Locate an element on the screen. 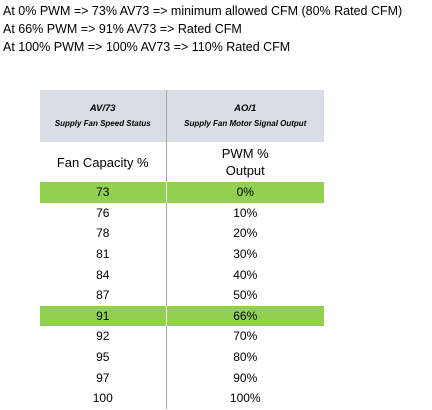  pwm-output-cell: 70% is located at coordinates (244, 336).